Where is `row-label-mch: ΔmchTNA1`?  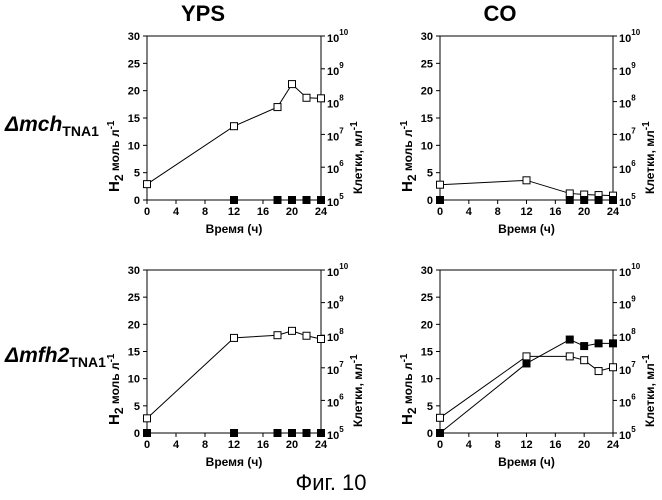
row-label-mch: ΔmchTNA1 is located at coordinates (51, 126).